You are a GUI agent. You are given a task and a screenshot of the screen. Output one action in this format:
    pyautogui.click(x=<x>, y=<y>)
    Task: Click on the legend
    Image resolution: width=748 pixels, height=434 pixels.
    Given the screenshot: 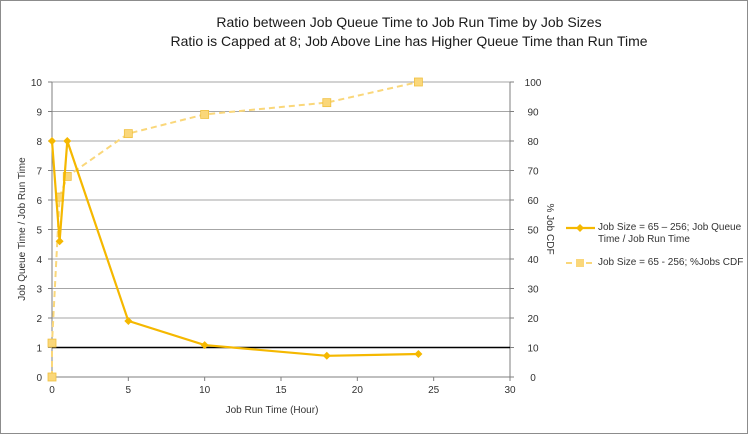 What is the action you would take?
    pyautogui.click(x=580, y=245)
    